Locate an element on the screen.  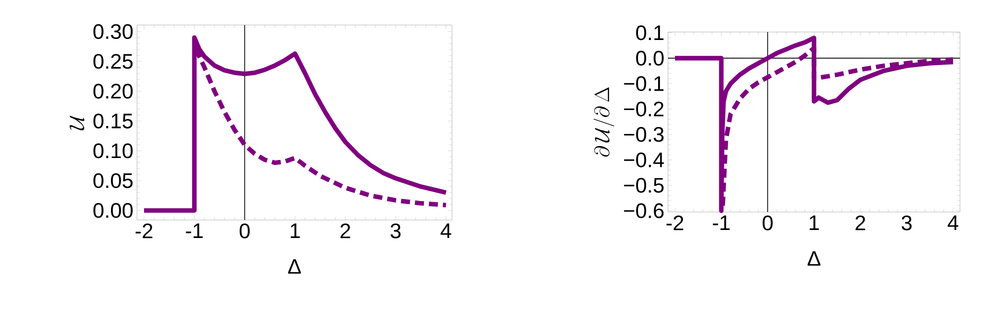
y-tick-label: −0.2 is located at coordinates (644, 109).